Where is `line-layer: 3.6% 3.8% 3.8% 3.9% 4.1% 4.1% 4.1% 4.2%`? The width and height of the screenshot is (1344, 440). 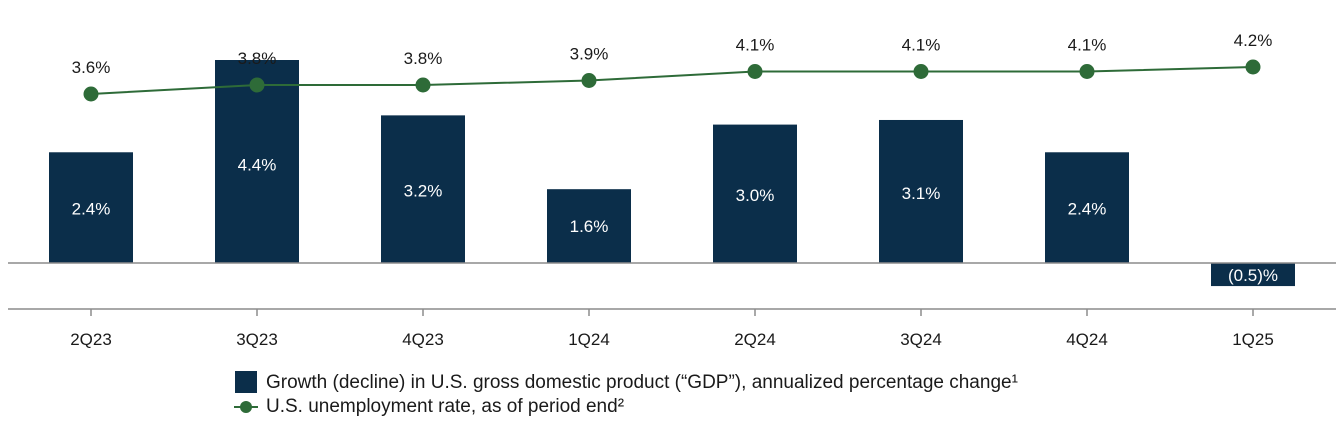 line-layer: 3.6% 3.8% 3.8% 3.9% 4.1% 4.1% 4.1% 4.2% is located at coordinates (672, 66).